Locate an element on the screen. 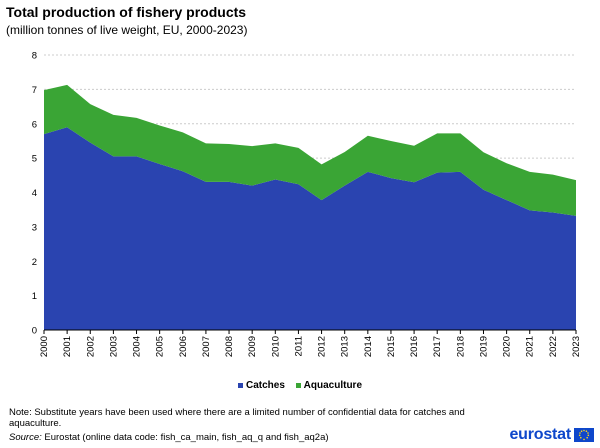 The image size is (600, 448). y-tick-label: 4 is located at coordinates (34, 193).